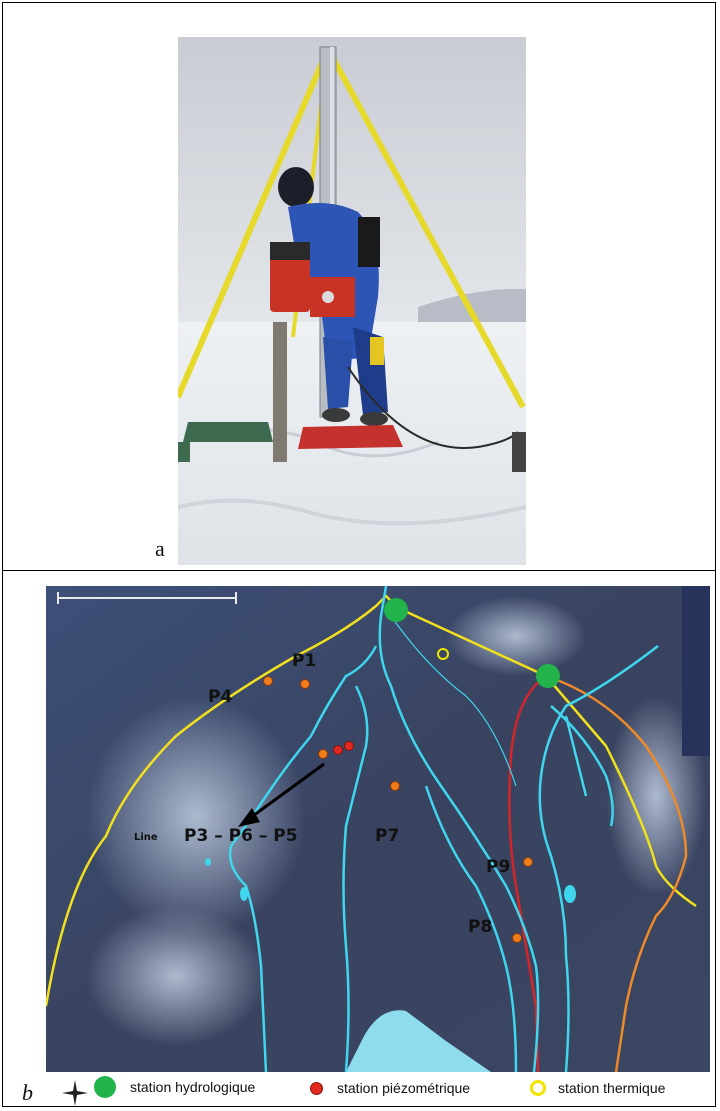 This screenshot has width=720, height=1111. Describe the element at coordinates (304, 661) in the screenshot. I see `label-p1: P1` at that location.